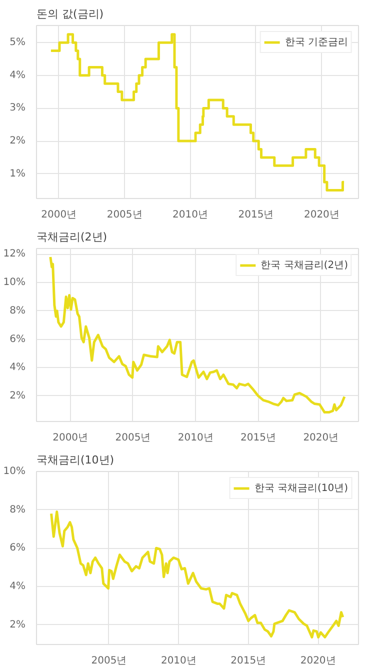 This screenshot has height=671, width=372. Describe the element at coordinates (301, 488) in the screenshot. I see `legend-label: 한국 국채금리(10년)` at that location.